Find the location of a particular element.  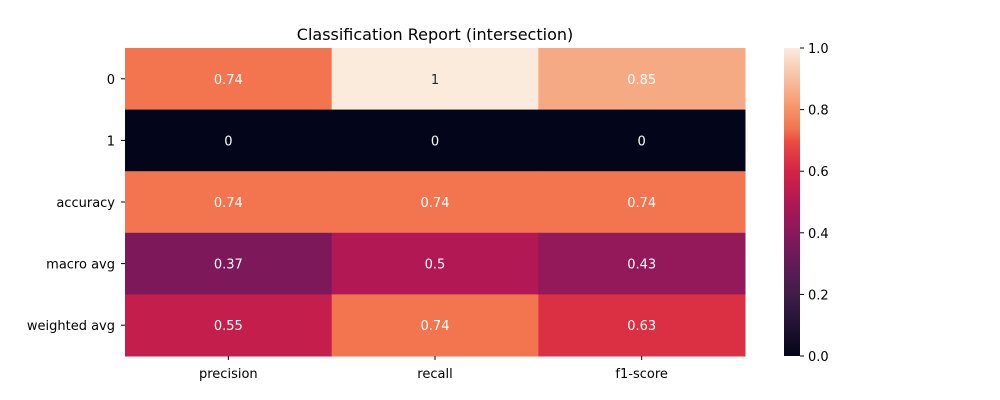

y-tick-label: 0 is located at coordinates (111, 80).